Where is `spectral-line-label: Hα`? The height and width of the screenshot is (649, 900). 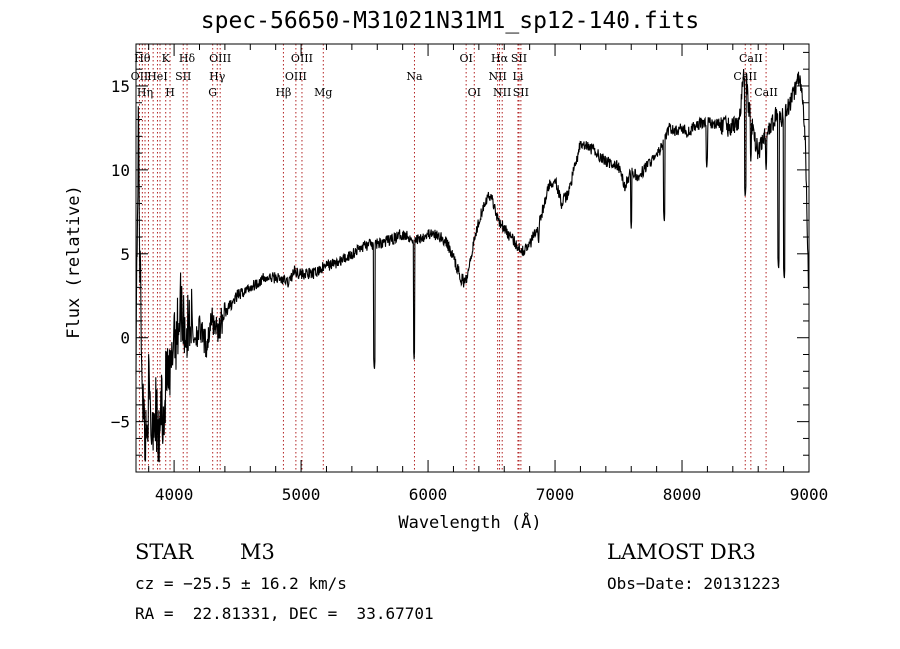
spectral-line-label: Hα is located at coordinates (500, 58).